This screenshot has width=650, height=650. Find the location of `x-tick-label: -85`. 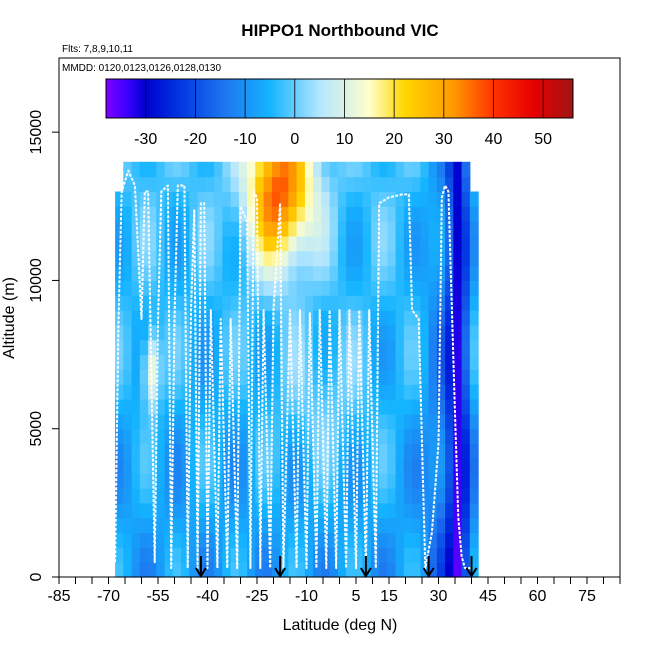

x-tick-label: -85 is located at coordinates (58, 596).